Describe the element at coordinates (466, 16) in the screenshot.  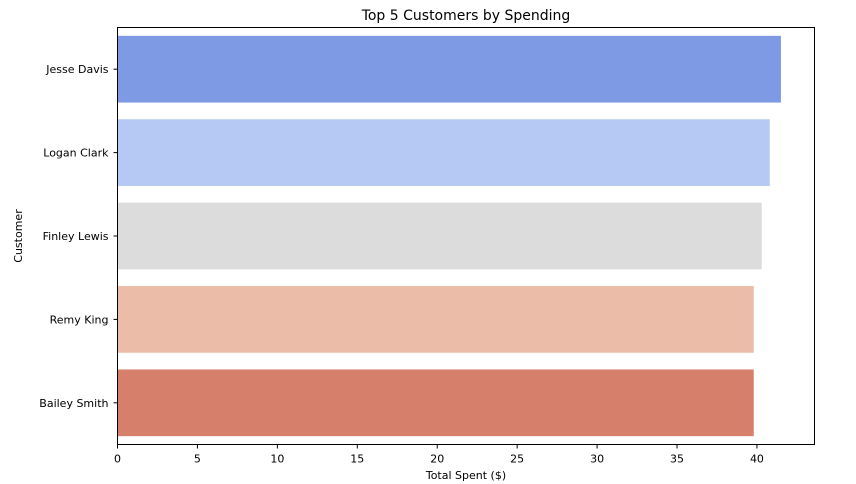
I see `chart-title: Top 5 Customers by Spending` at that location.